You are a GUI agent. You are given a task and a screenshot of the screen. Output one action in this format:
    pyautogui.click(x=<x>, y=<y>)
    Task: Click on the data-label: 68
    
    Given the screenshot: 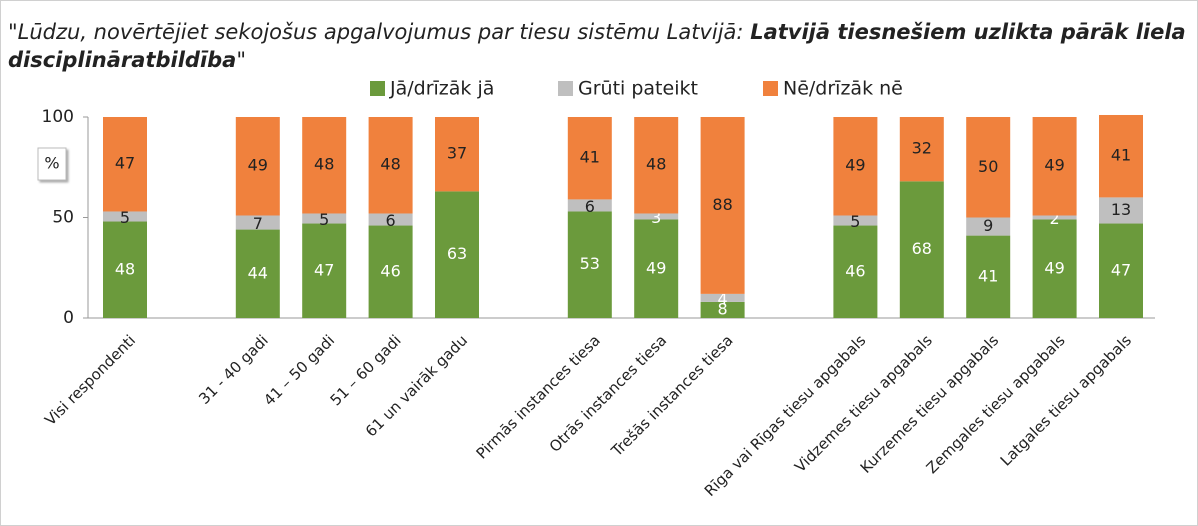 What is the action you would take?
    pyautogui.click(x=922, y=248)
    